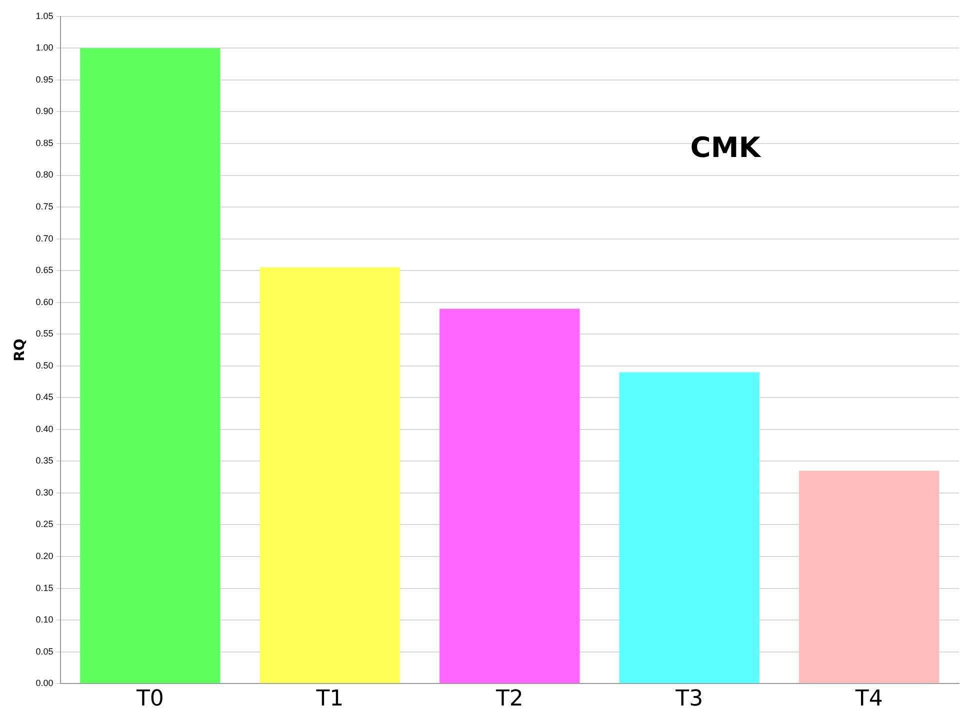 The height and width of the screenshot is (726, 973). Describe the element at coordinates (149, 699) in the screenshot. I see `x-tick-label: T0` at that location.